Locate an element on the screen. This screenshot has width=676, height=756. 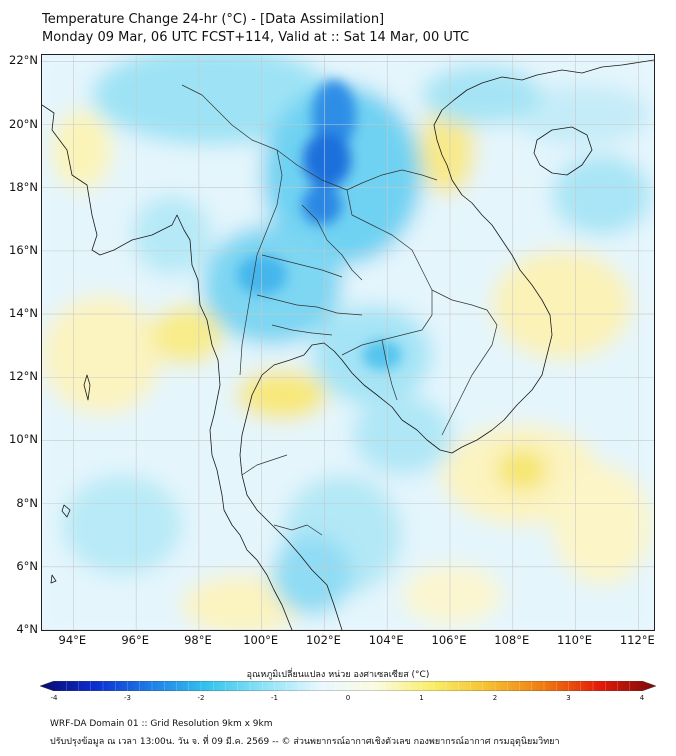
latitude-label: 10°N is located at coordinates (23, 439).